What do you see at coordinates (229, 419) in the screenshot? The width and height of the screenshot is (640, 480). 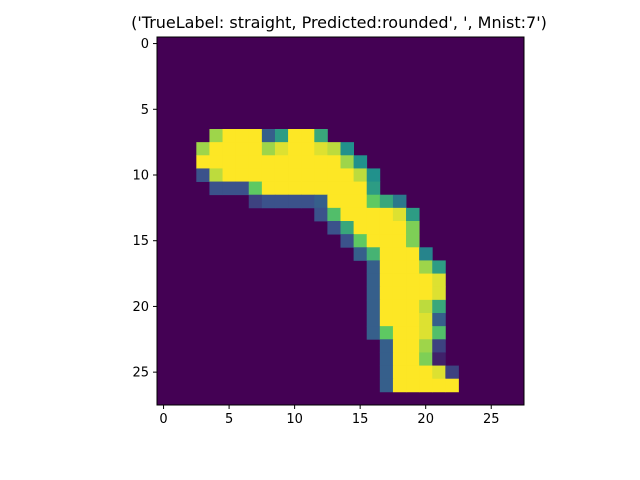 I see `x-tick-label: 5` at bounding box center [229, 419].